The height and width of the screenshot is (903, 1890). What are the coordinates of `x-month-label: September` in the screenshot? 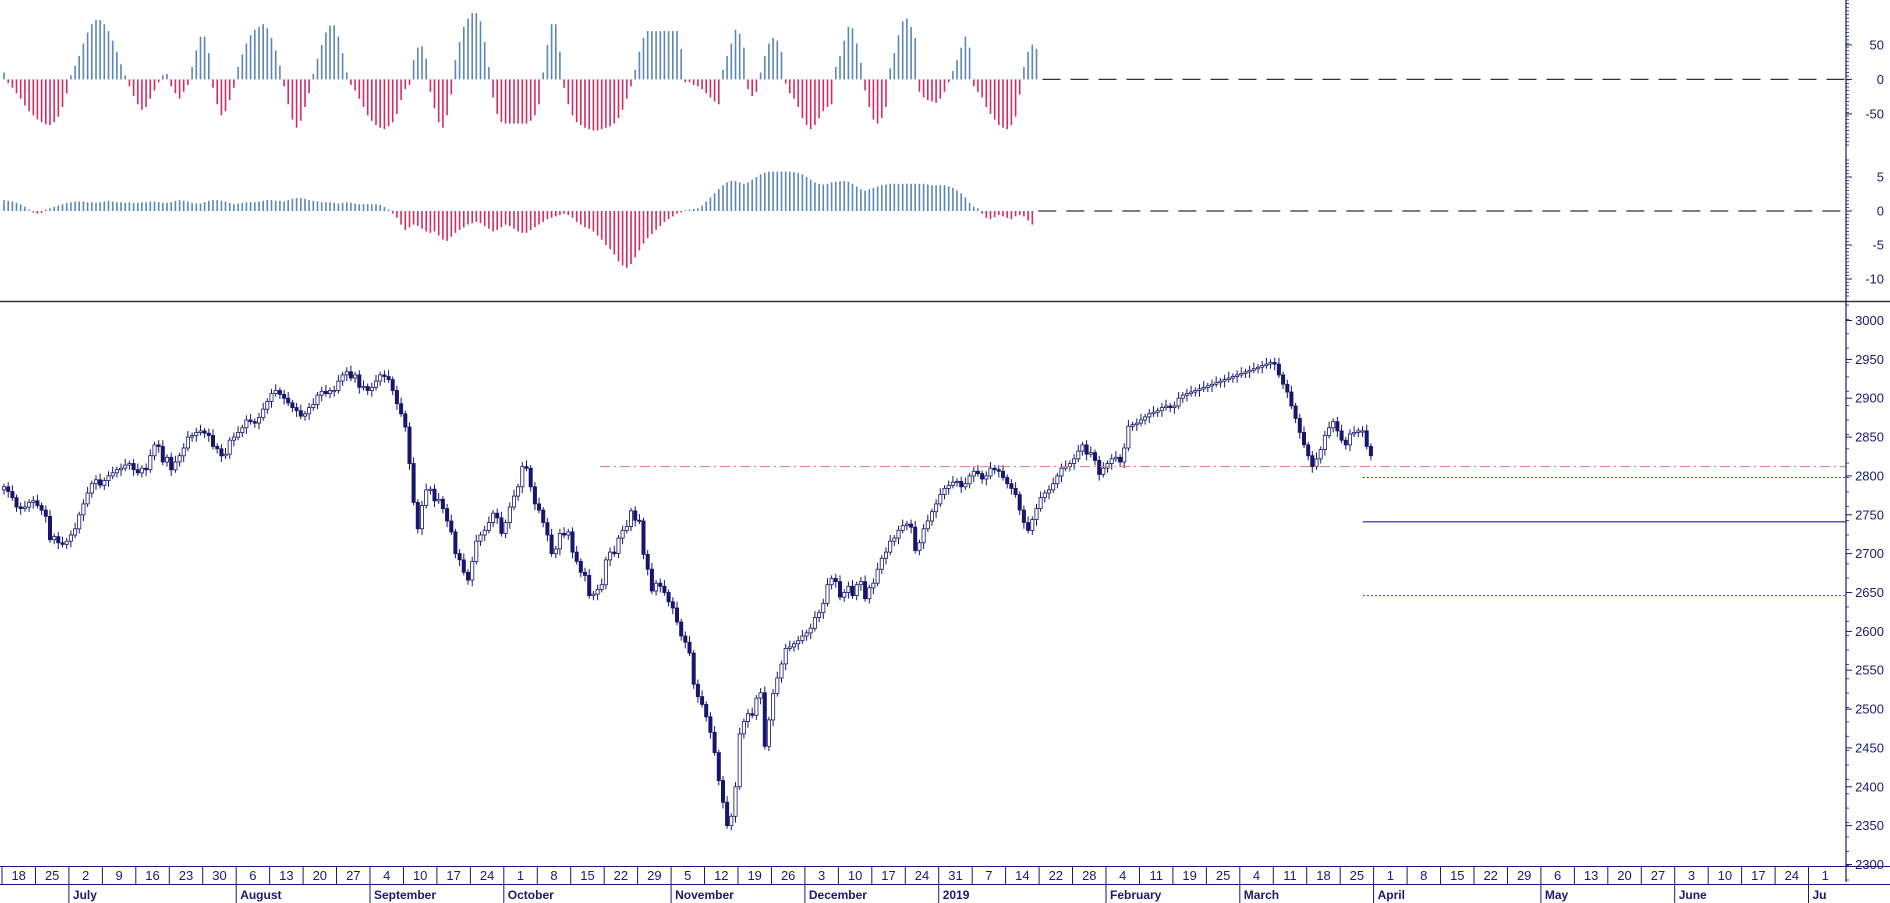 It's located at (405, 895).